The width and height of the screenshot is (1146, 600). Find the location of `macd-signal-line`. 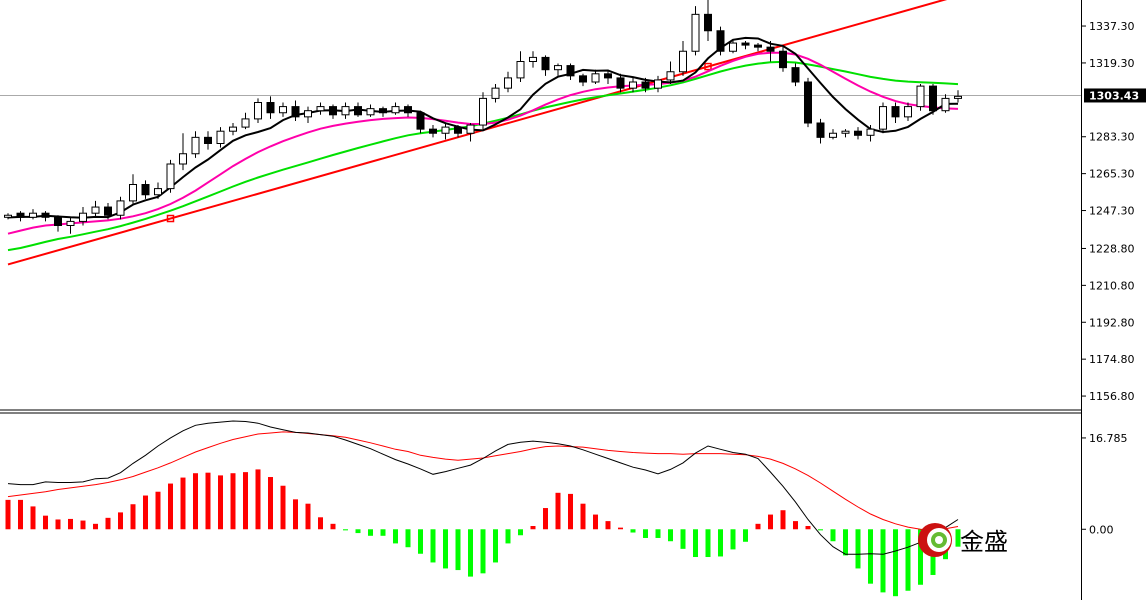

macd-signal-line is located at coordinates (483, 481).